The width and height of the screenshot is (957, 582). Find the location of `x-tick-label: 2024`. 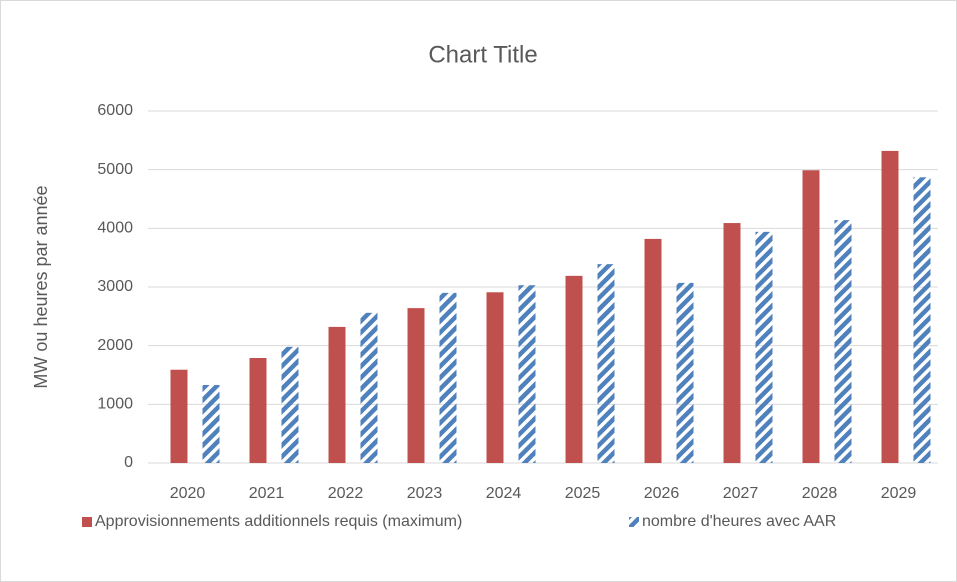

x-tick-label: 2024 is located at coordinates (504, 493).